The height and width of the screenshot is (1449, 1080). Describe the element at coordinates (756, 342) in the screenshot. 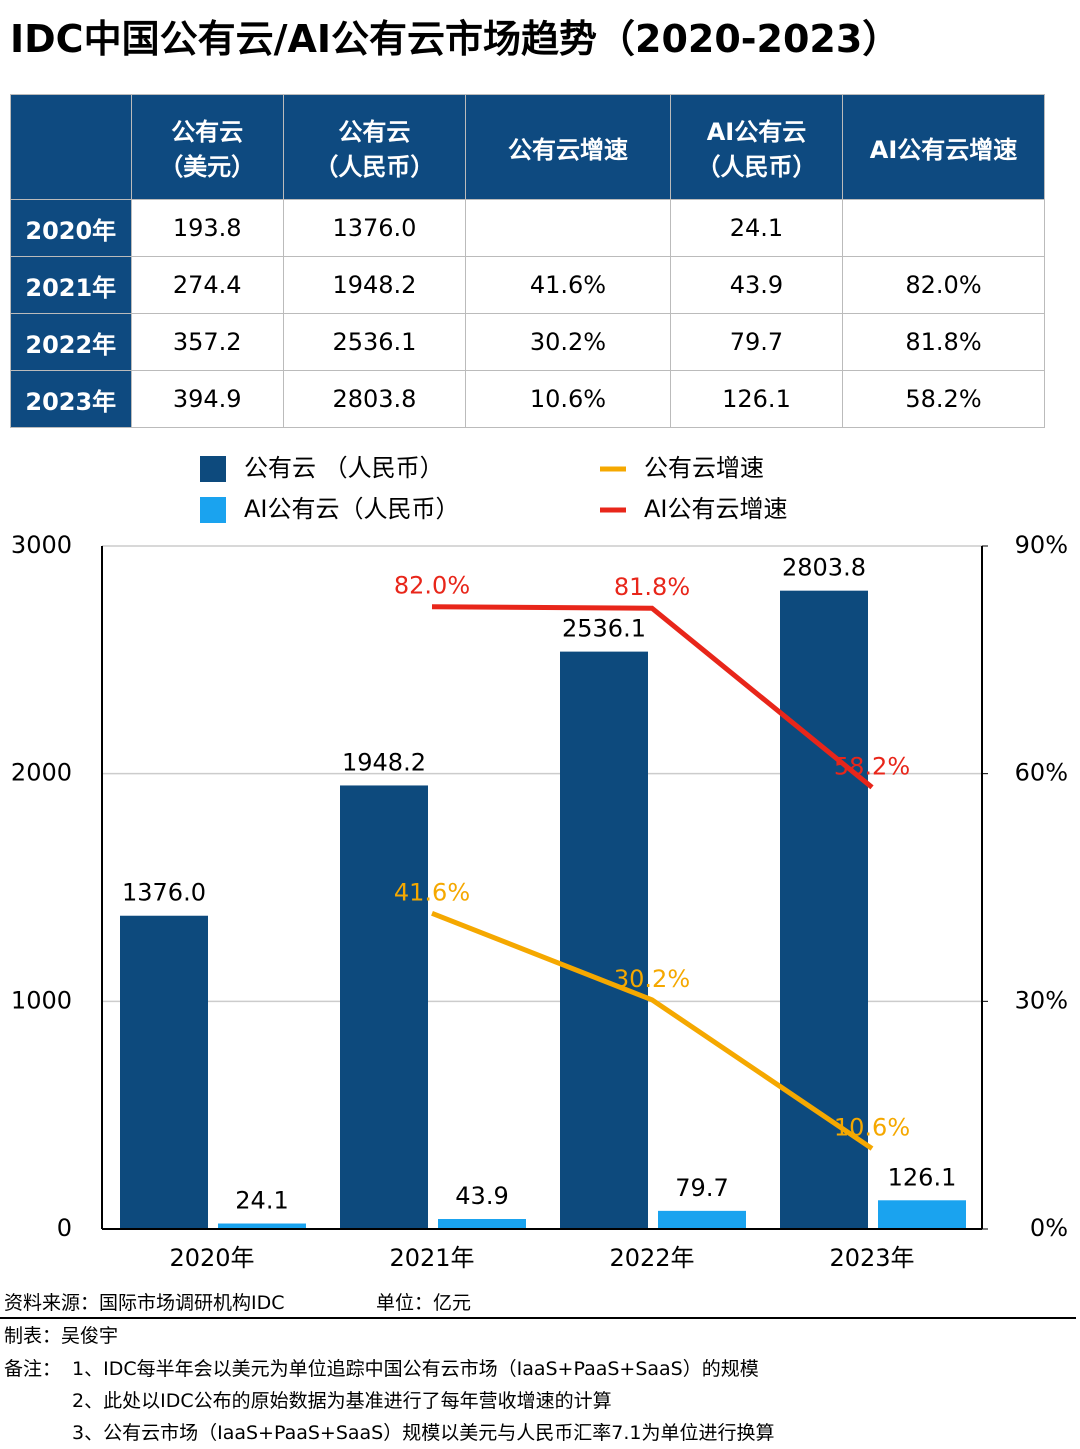

I see `table-cell: 79.7` at that location.